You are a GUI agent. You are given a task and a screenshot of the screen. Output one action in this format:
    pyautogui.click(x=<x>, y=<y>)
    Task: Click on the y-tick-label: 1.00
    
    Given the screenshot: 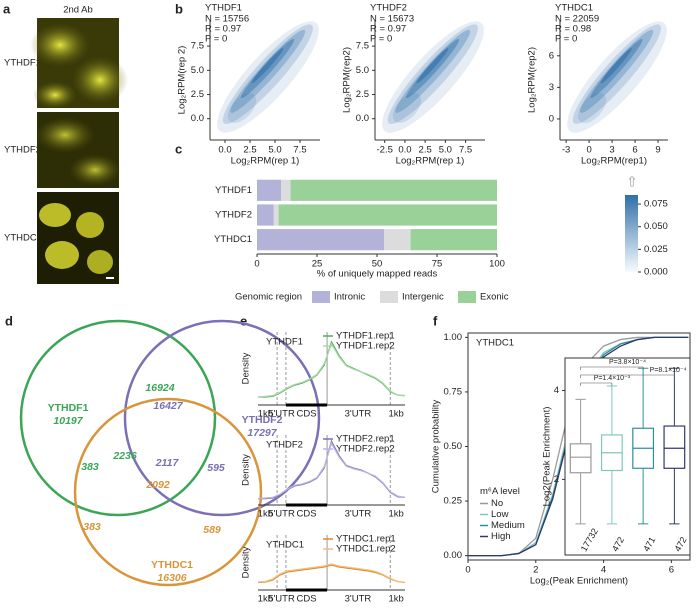 What is the action you would take?
    pyautogui.click(x=453, y=337)
    